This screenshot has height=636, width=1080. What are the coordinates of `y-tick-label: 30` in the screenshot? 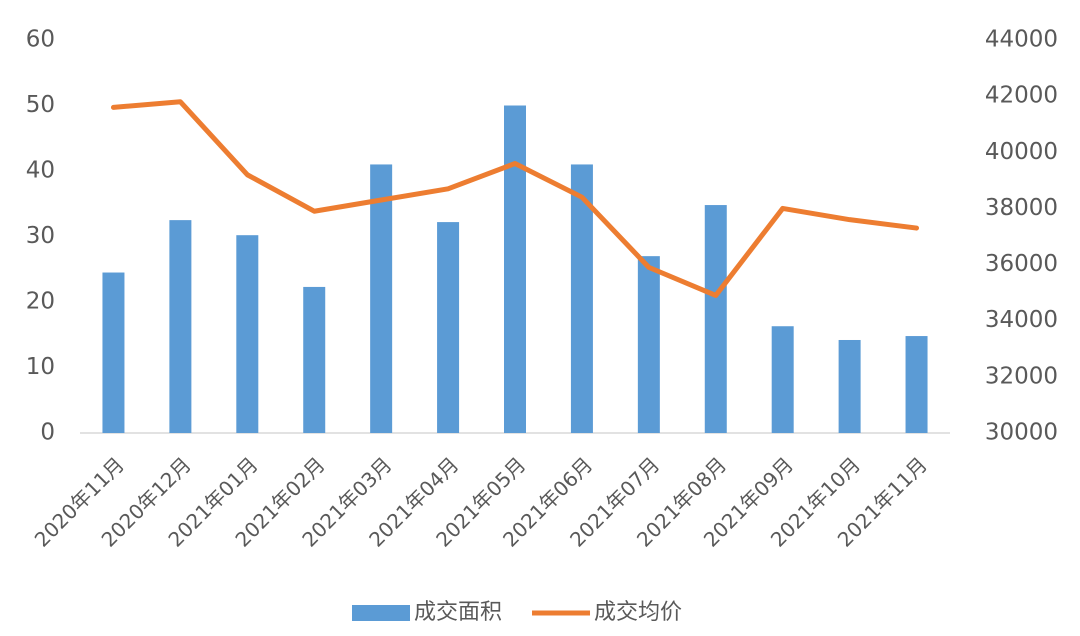 It's located at (40, 236).